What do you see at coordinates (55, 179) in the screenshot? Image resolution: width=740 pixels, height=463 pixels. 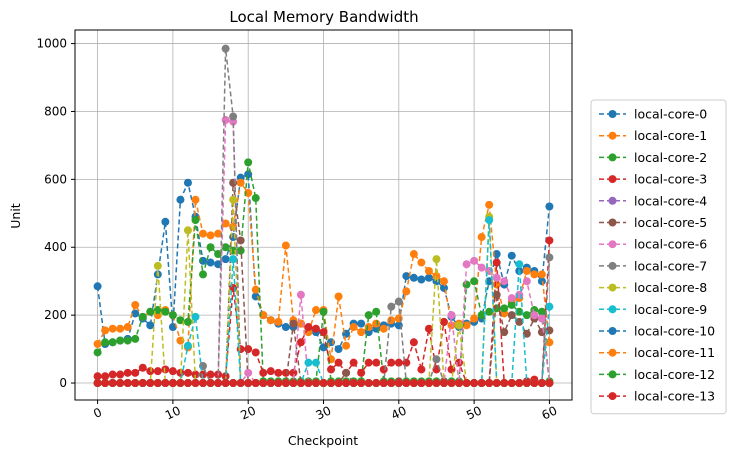 I see `y-tick-label: 600` at bounding box center [55, 179].